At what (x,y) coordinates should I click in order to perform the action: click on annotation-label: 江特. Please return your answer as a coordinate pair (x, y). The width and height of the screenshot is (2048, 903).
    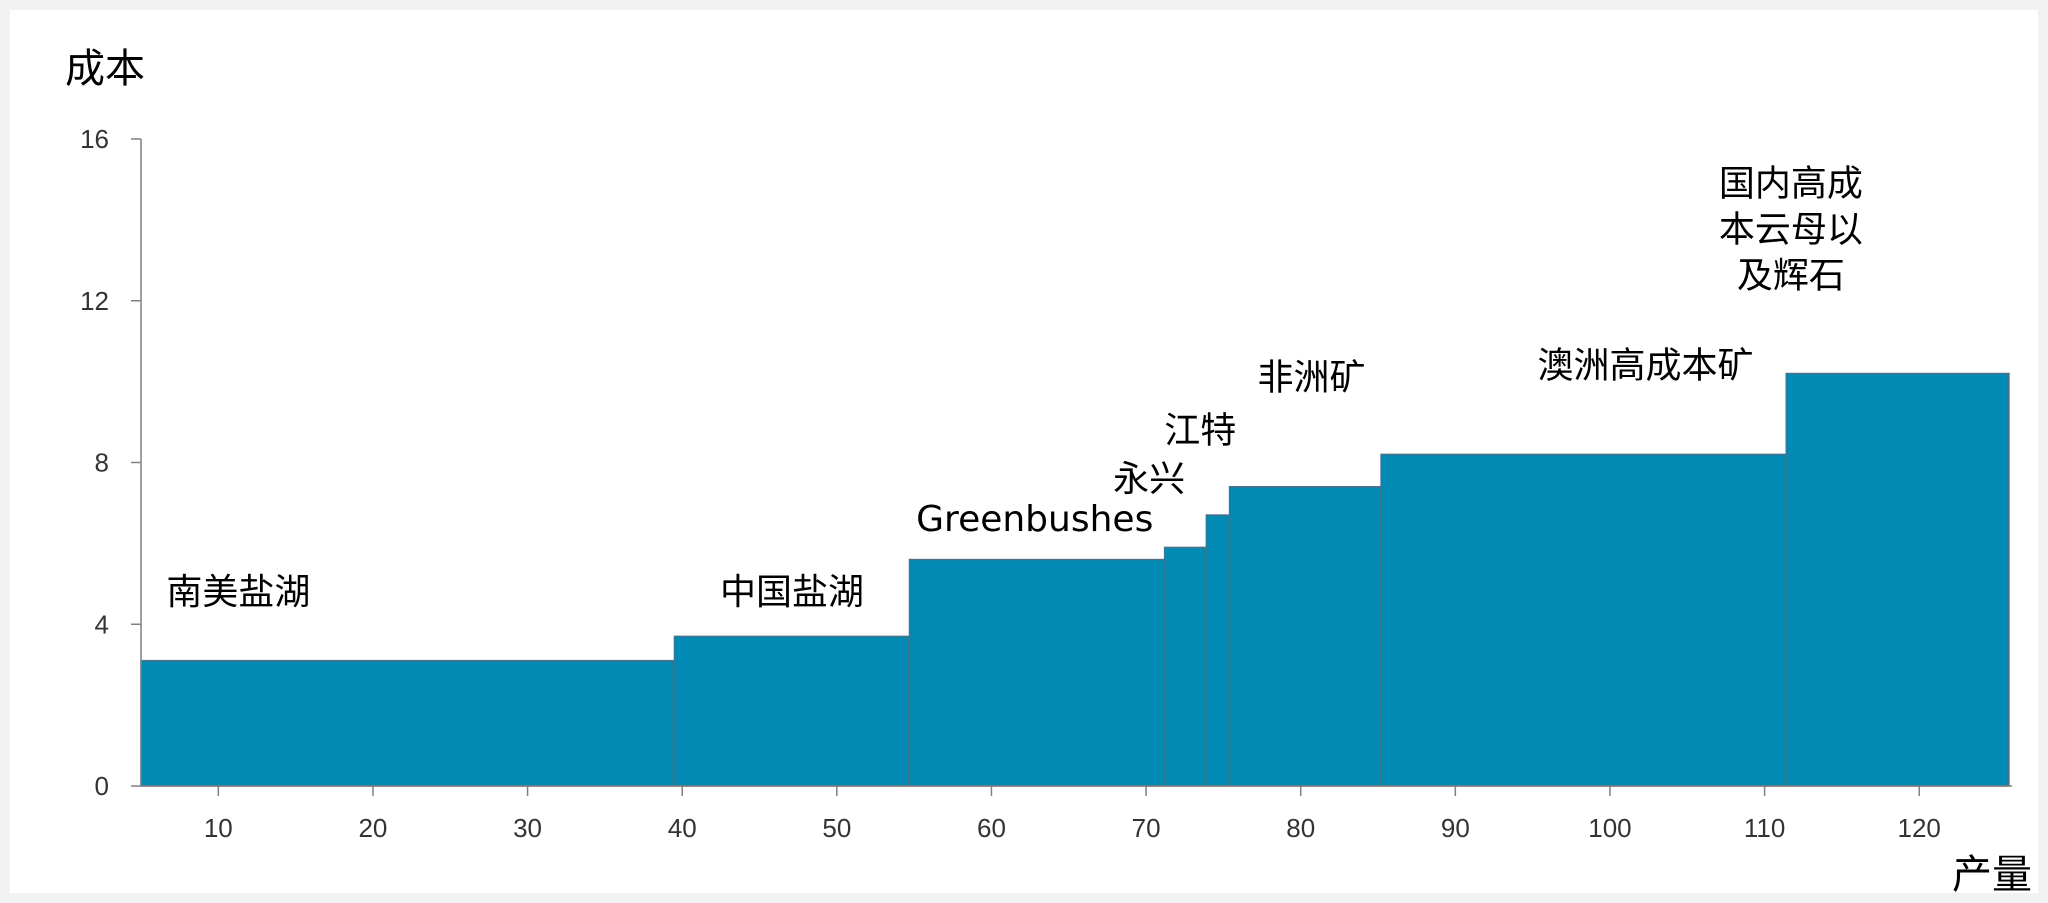
    Looking at the image, I should click on (1200, 430).